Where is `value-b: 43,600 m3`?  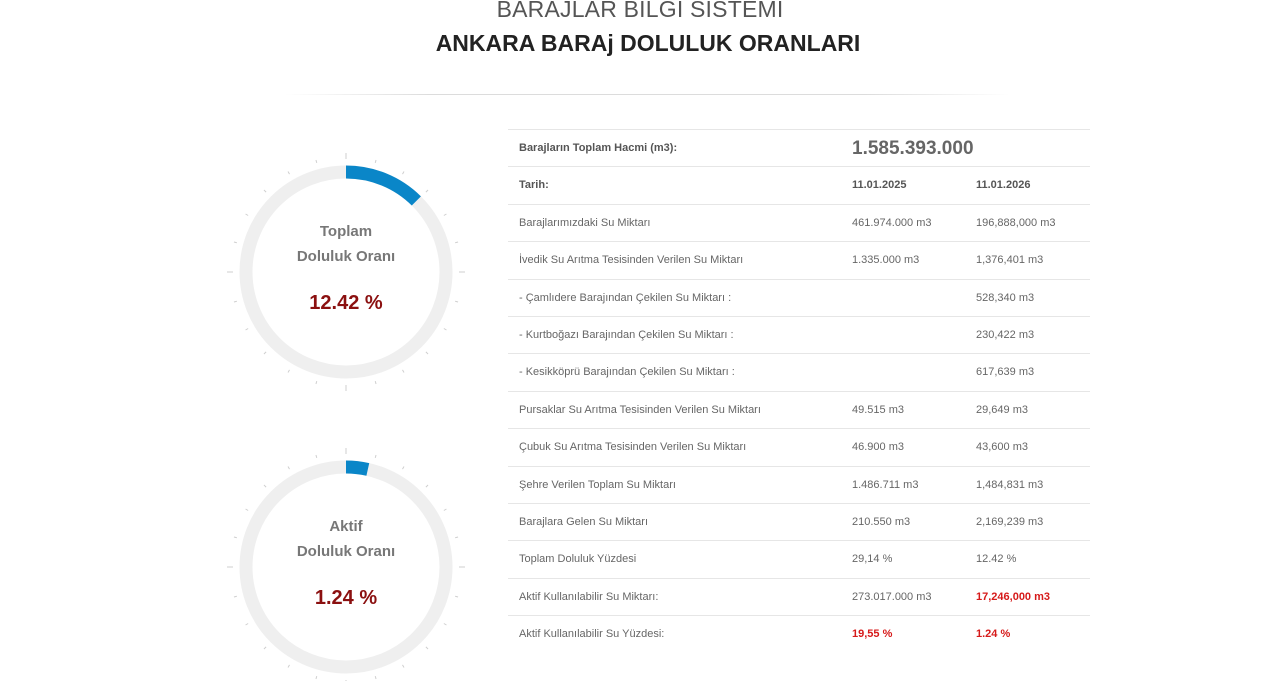 value-b: 43,600 m3 is located at coordinates (1002, 447).